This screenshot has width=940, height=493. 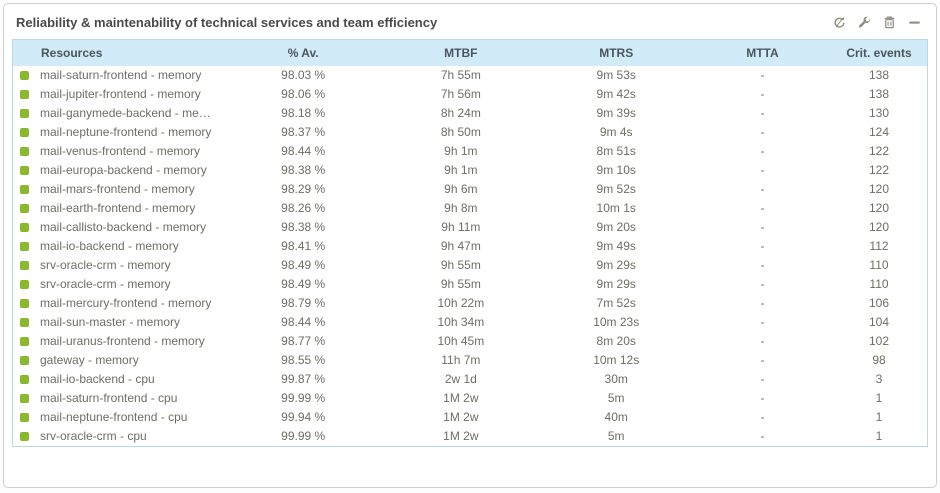 I want to click on widget-toolbar, so click(x=876, y=22).